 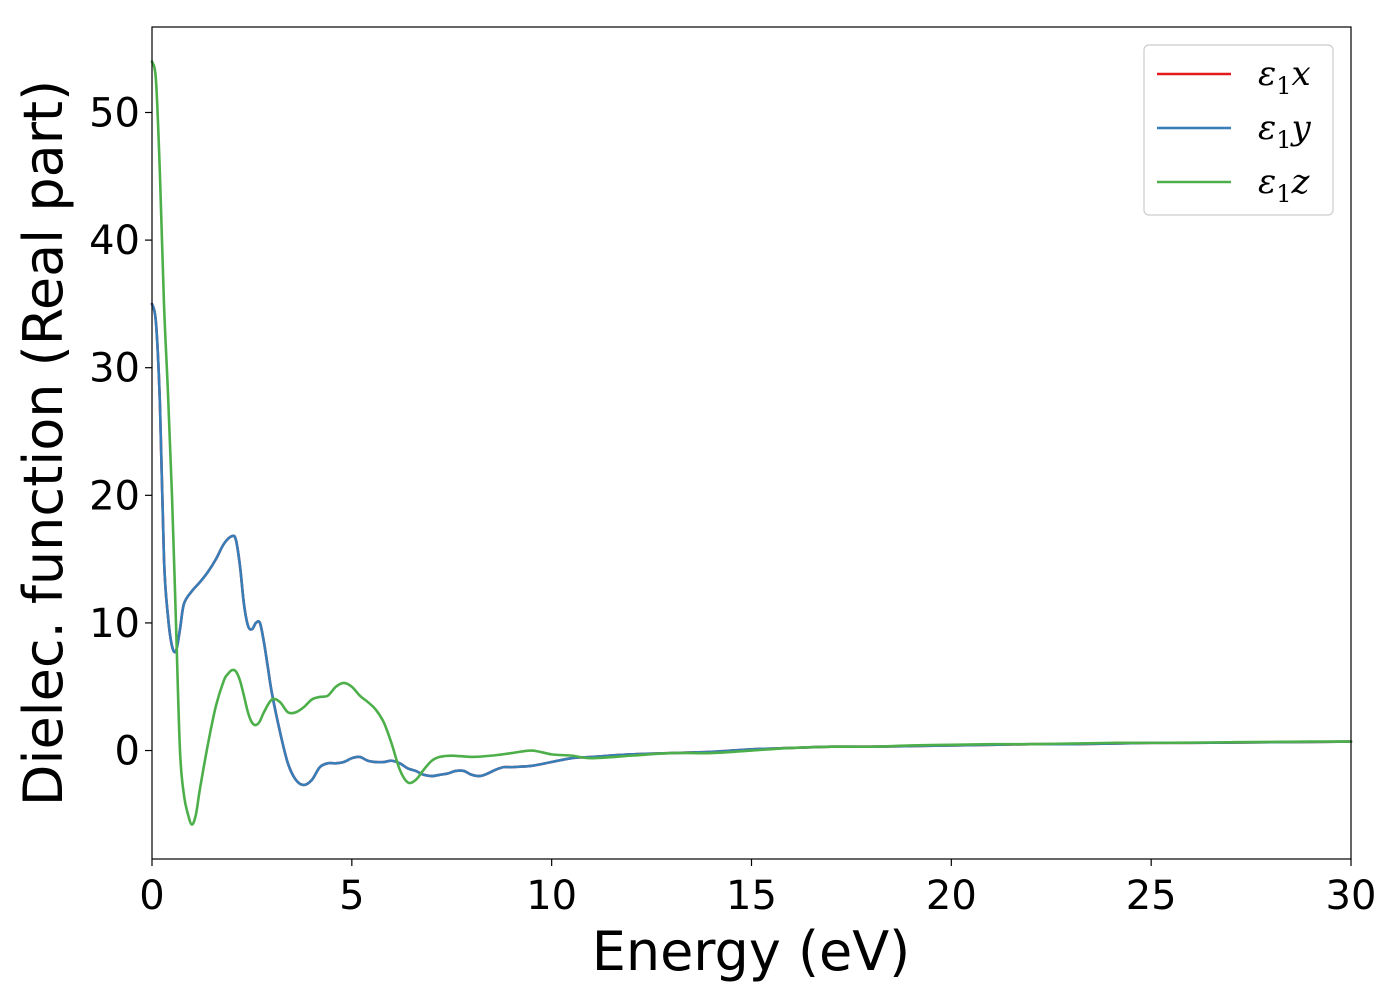 I want to click on legend-label-1: ε1x, so click(x=1284, y=77).